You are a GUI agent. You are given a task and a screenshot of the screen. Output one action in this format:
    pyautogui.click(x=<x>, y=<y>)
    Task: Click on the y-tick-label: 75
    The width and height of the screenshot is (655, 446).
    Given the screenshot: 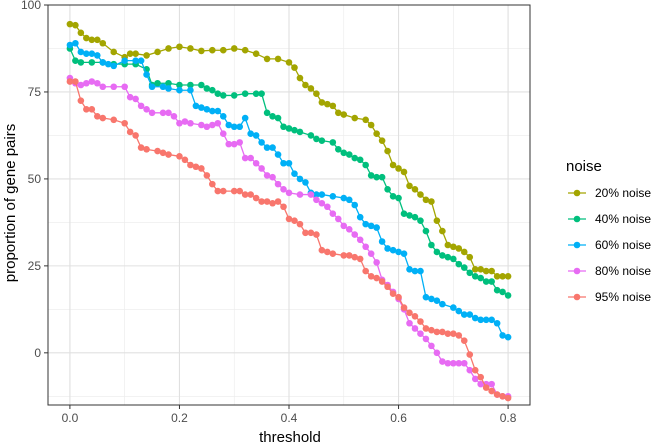 What is the action you would take?
    pyautogui.click(x=35, y=92)
    